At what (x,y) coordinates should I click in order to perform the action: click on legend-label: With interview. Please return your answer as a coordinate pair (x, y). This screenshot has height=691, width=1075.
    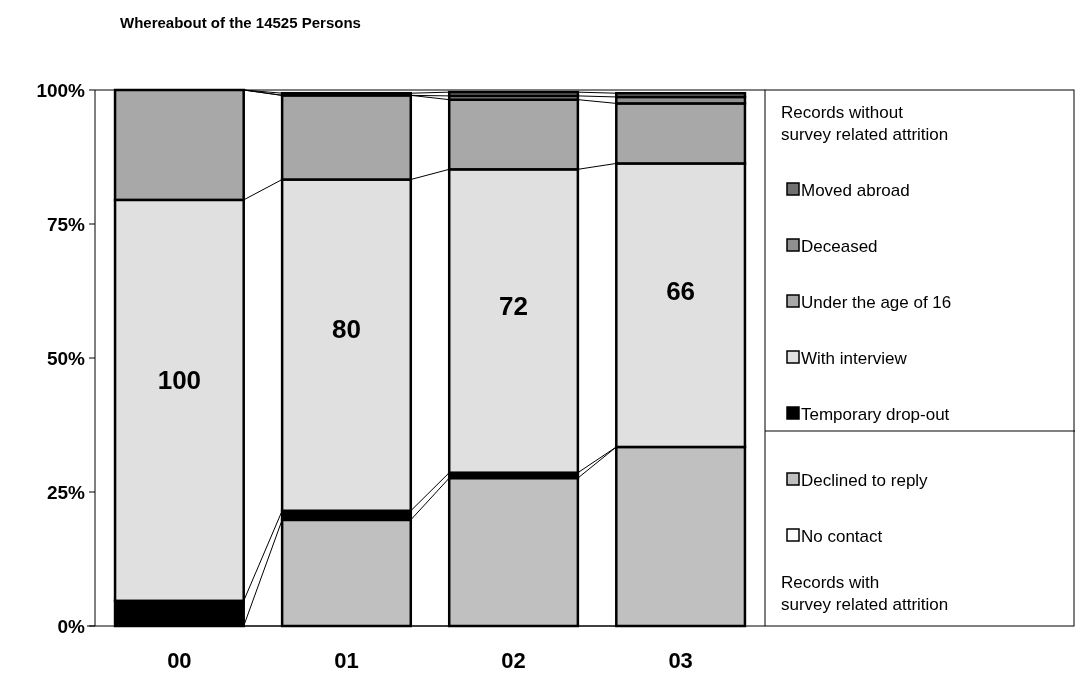
    Looking at the image, I should click on (854, 358).